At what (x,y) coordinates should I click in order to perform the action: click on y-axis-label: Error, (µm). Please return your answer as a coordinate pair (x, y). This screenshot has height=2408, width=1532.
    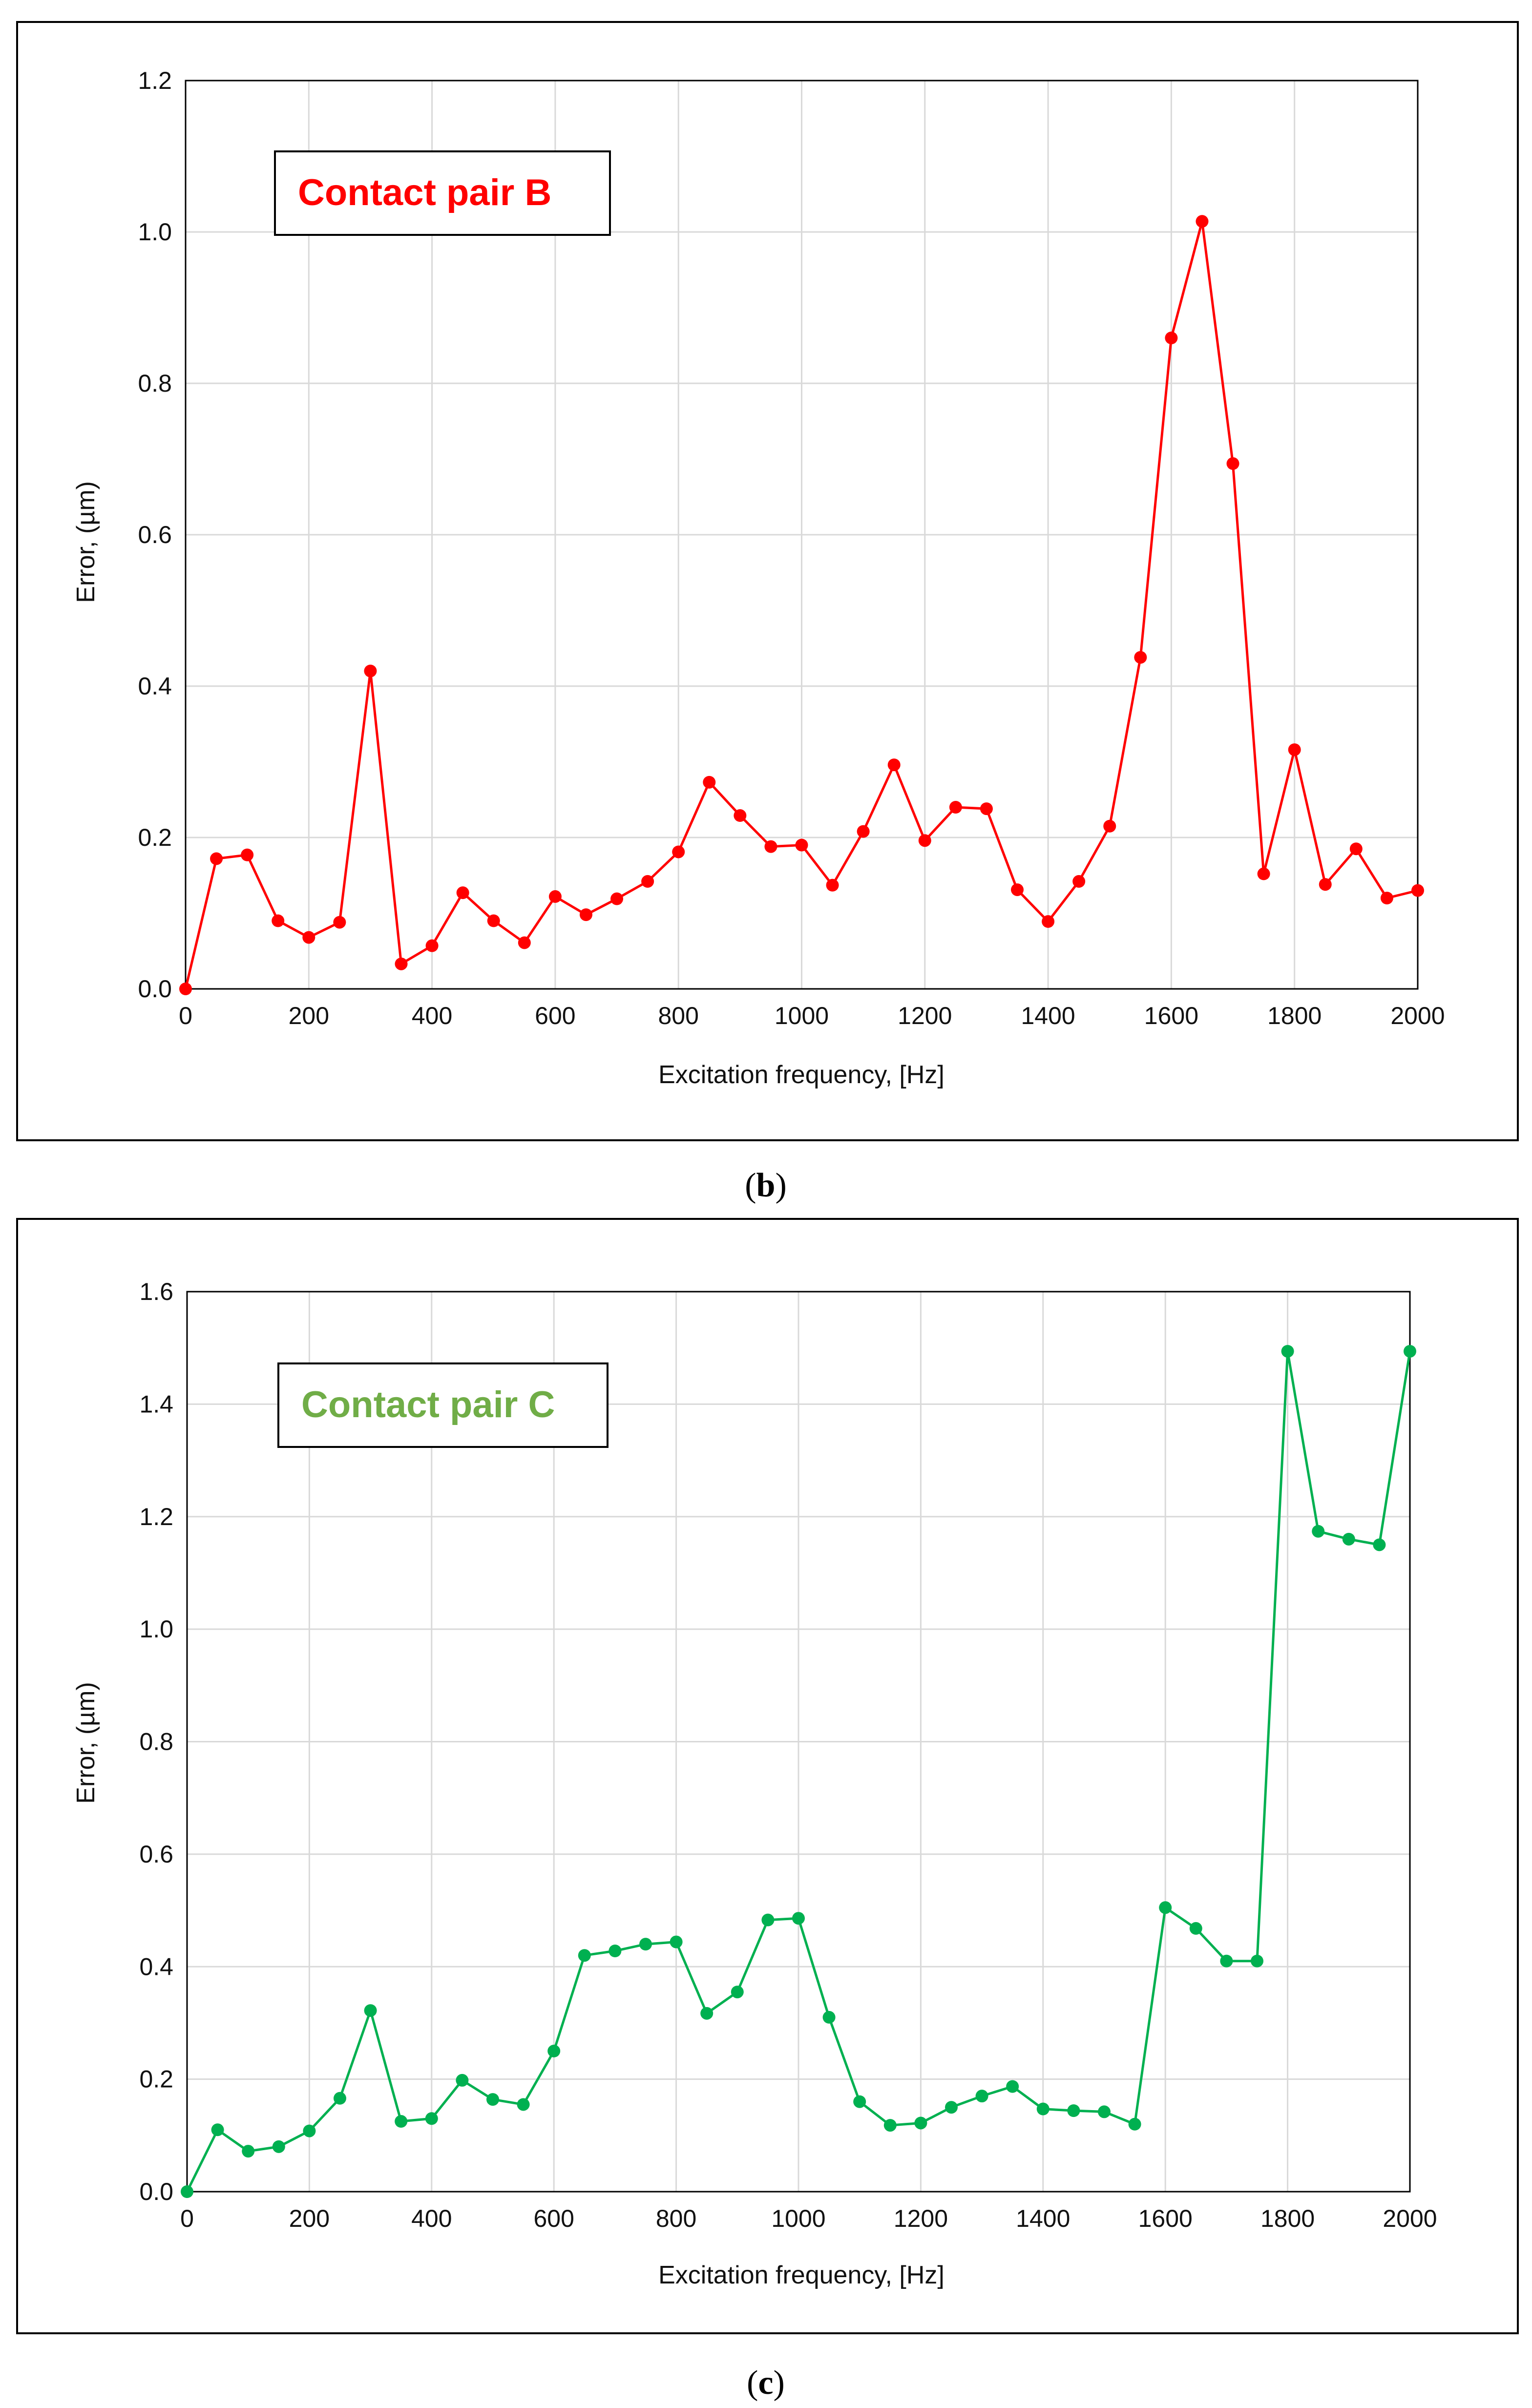
    Looking at the image, I should click on (86, 542).